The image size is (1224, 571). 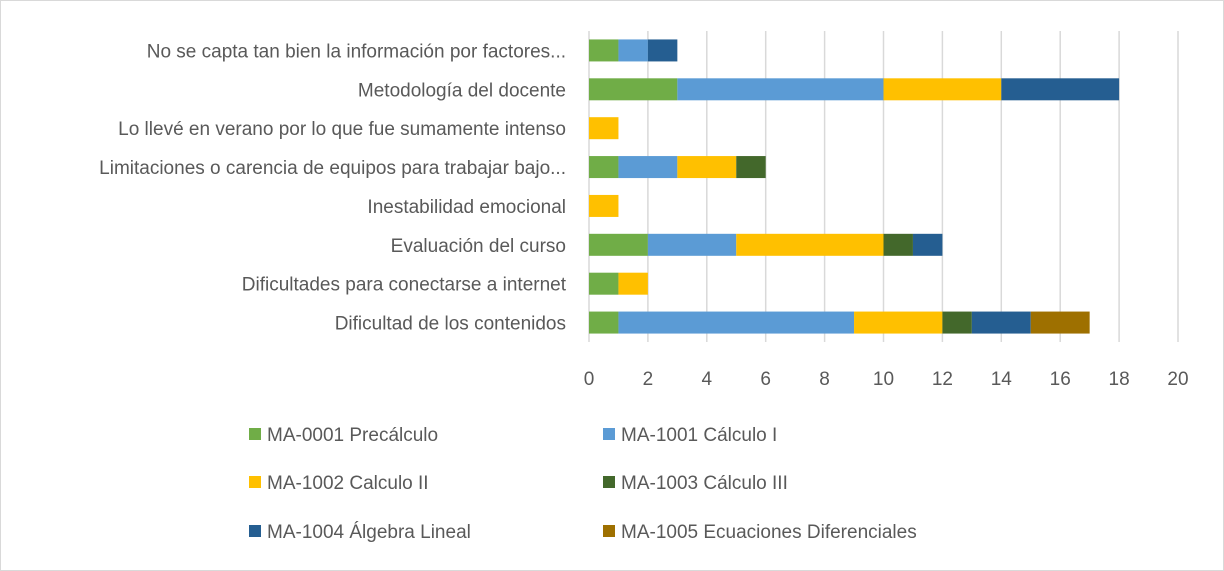 What do you see at coordinates (1002, 379) in the screenshot?
I see `x-tick-label: 14` at bounding box center [1002, 379].